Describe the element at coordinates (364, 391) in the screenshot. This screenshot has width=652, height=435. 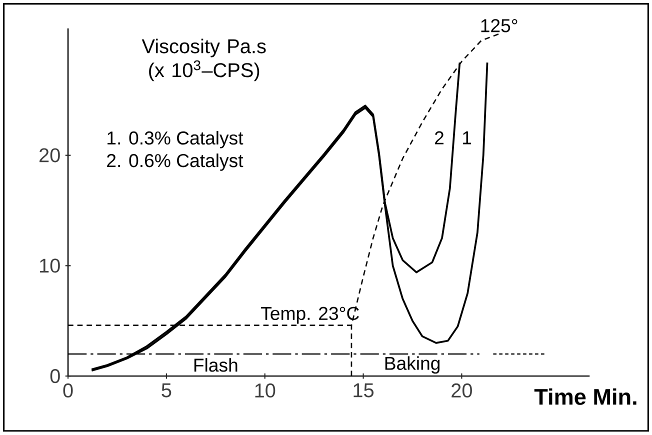
I see `x-tick-label: 15` at that location.